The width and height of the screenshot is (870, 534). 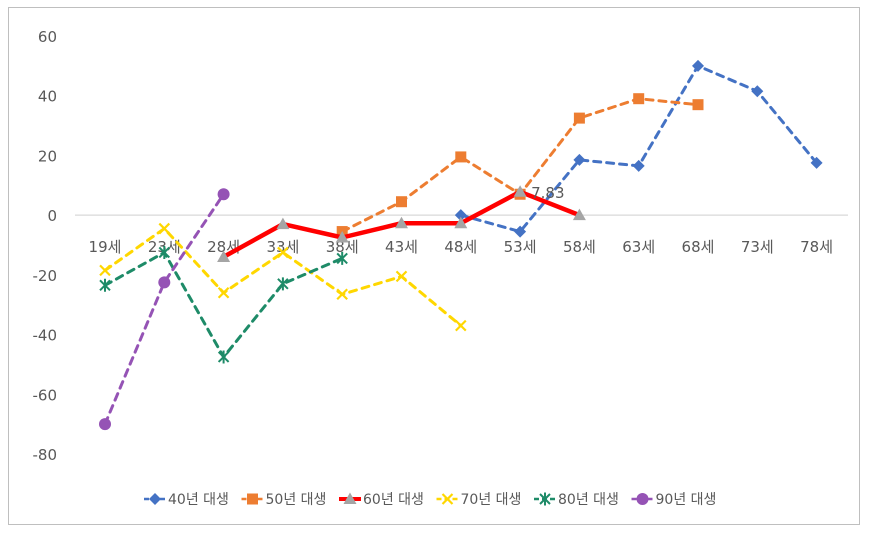 I want to click on legend-item: 50년 대생, so click(x=284, y=500).